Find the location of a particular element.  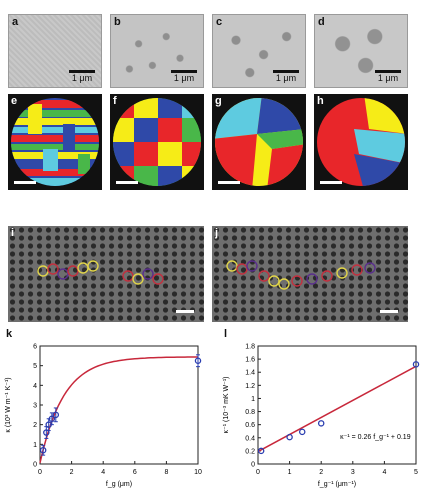

panel-j-lattice-image: j is located at coordinates (310, 274).